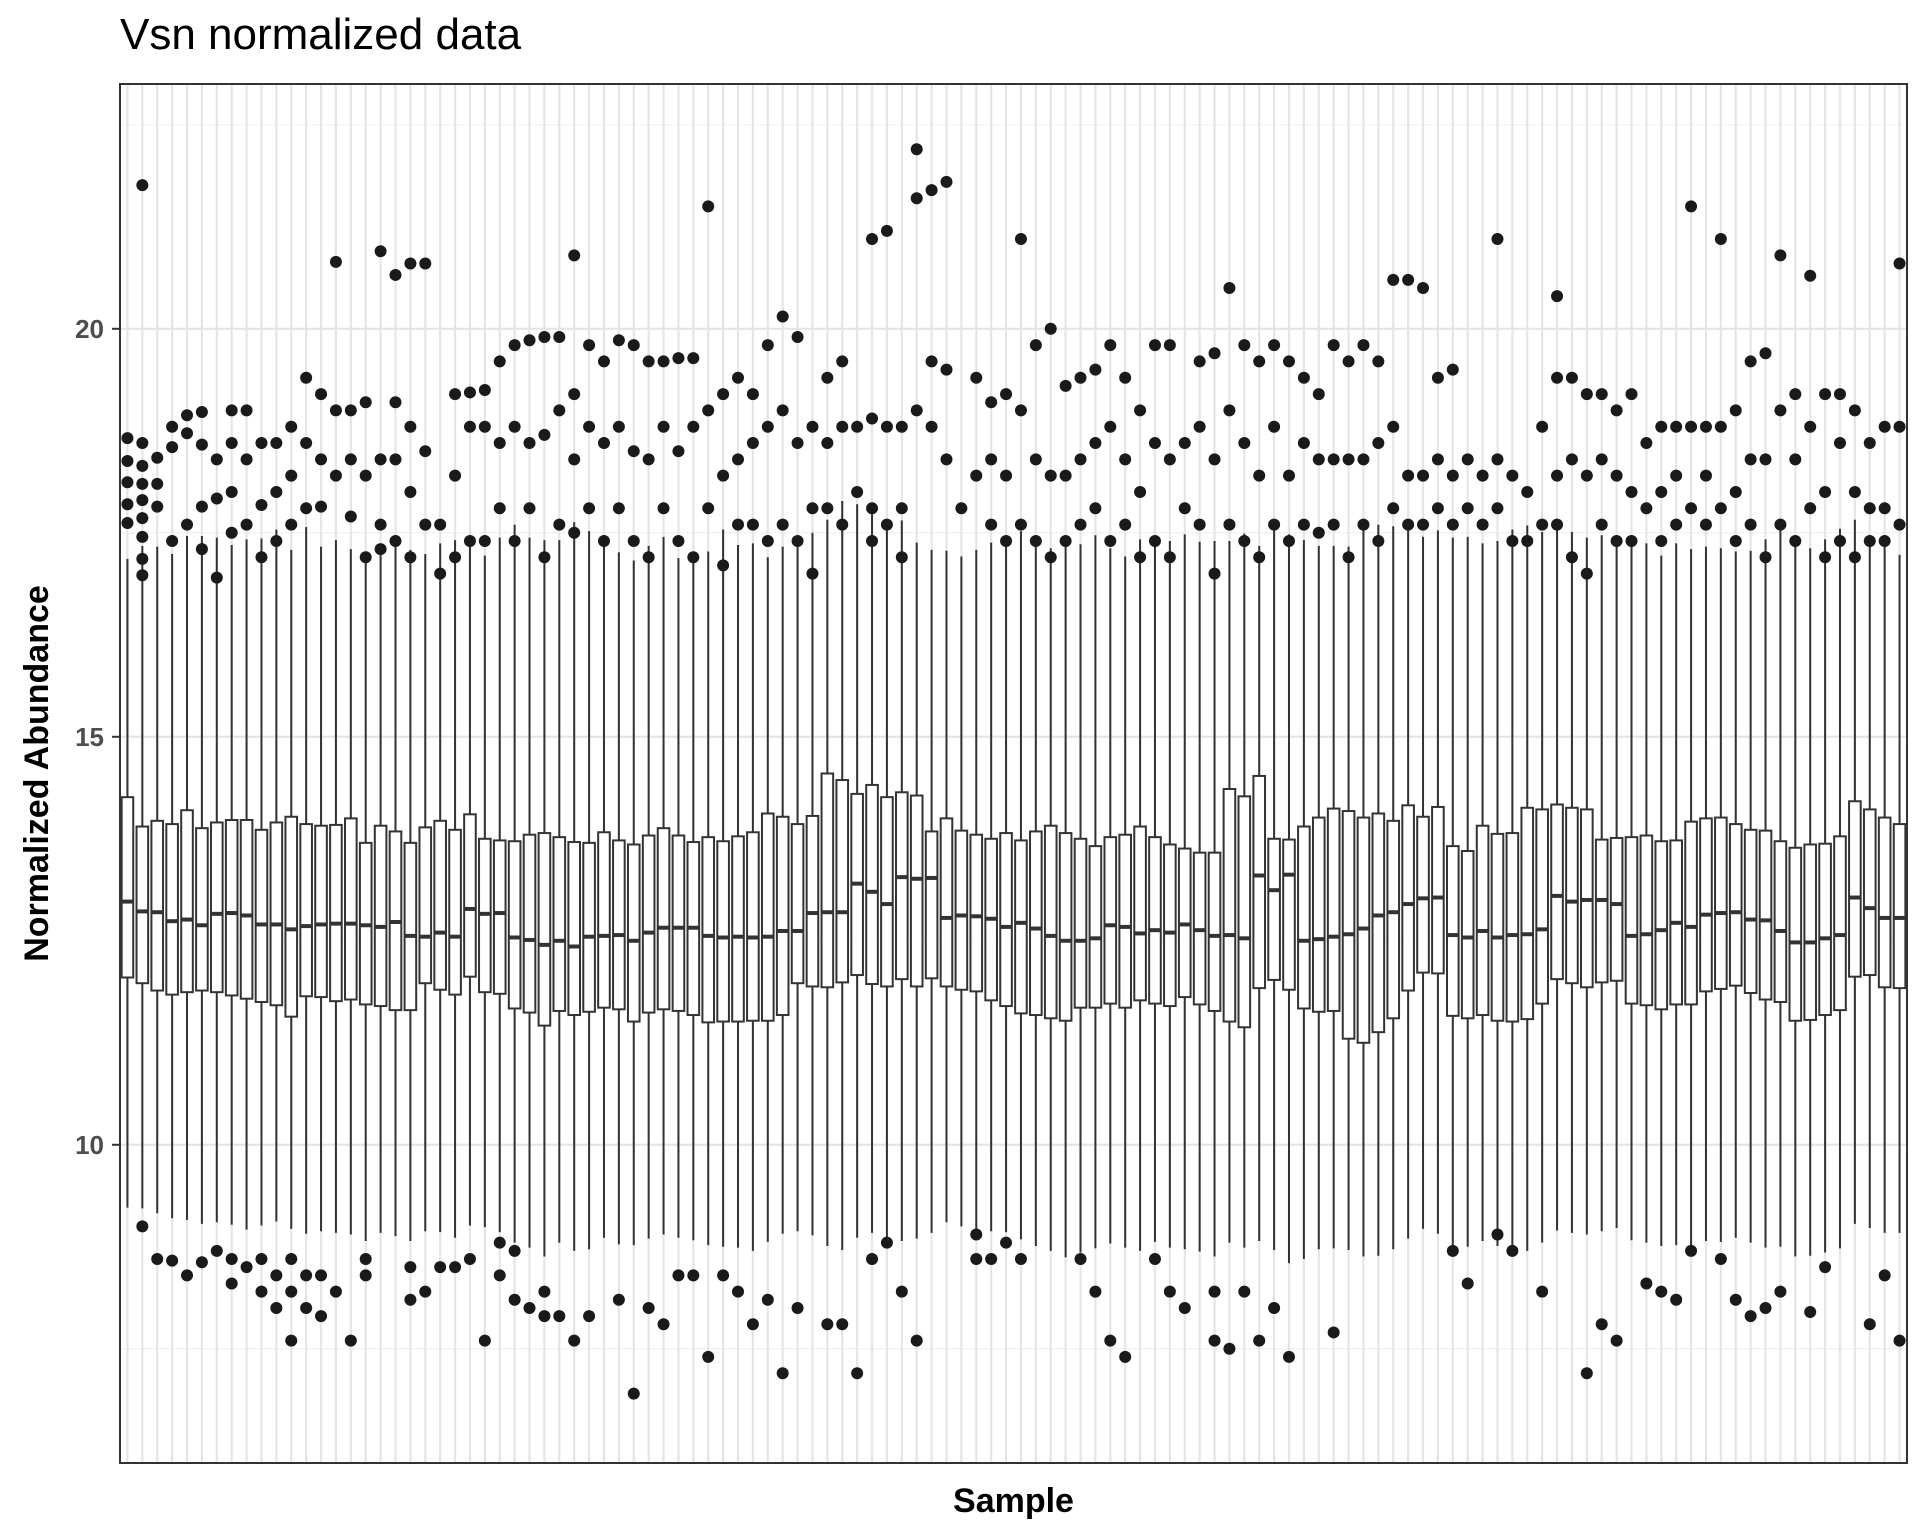  What do you see at coordinates (1013, 1501) in the screenshot?
I see `x-axis-title: Sample` at bounding box center [1013, 1501].